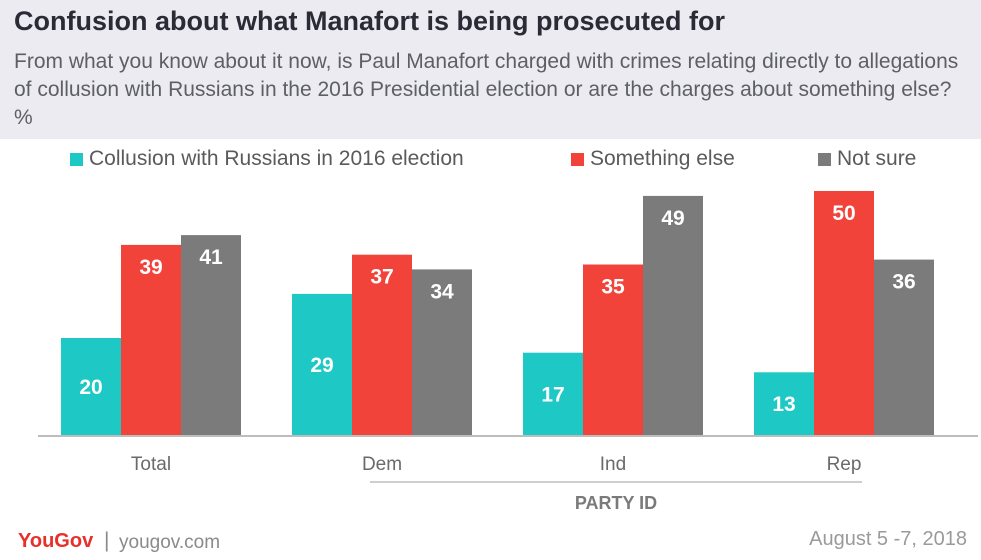 The width and height of the screenshot is (981, 560). What do you see at coordinates (381, 277) in the screenshot?
I see `data-label-dem-series-2: 37` at bounding box center [381, 277].